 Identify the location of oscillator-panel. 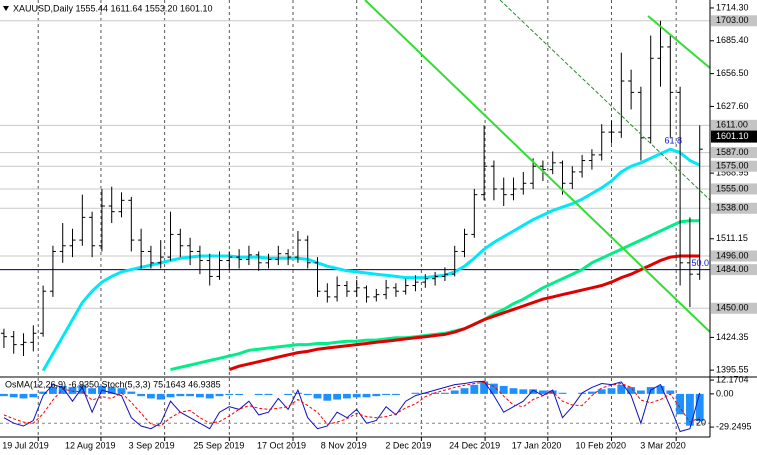
(355, 406).